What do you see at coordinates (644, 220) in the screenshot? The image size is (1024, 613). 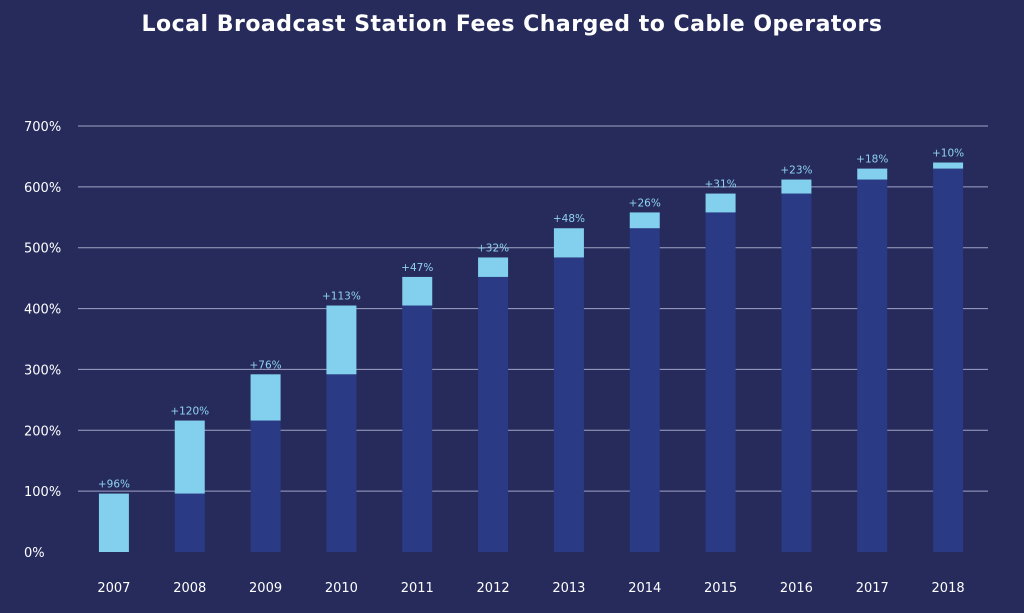 I see `bar-increase-2014` at bounding box center [644, 220].